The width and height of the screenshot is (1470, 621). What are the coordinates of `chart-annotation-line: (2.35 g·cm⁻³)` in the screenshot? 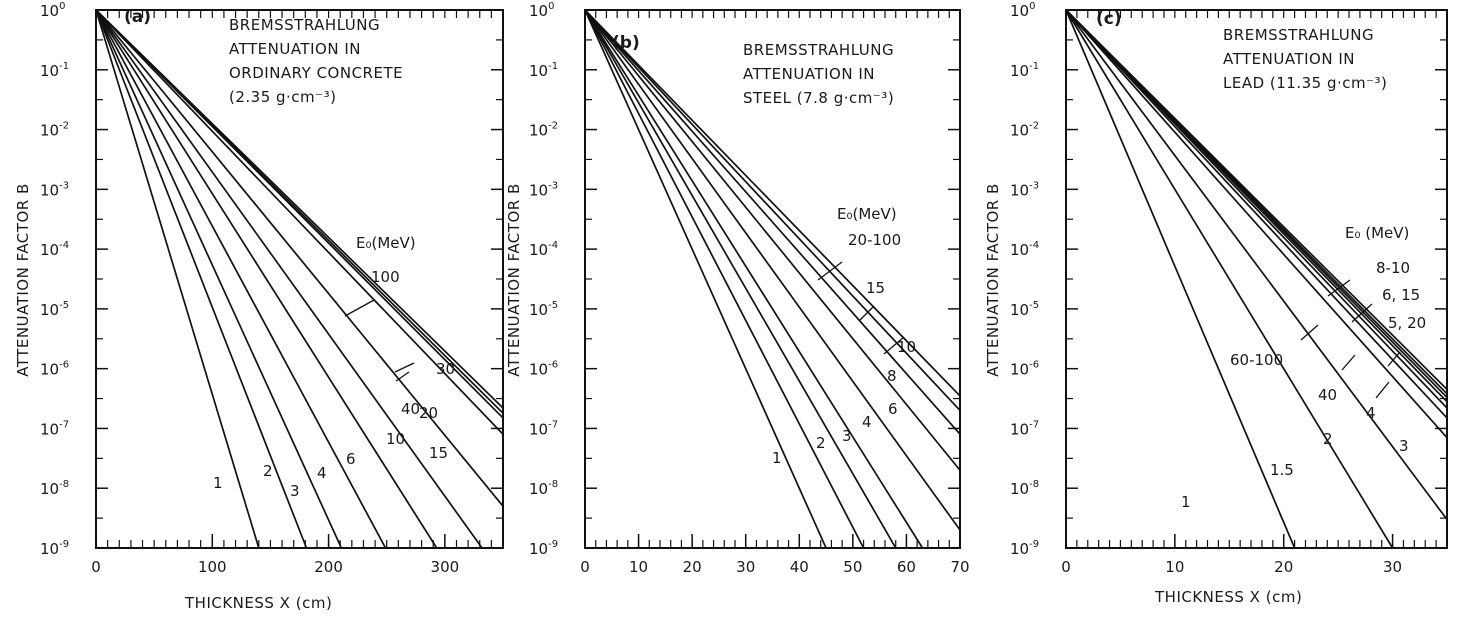 It's located at (282, 97).